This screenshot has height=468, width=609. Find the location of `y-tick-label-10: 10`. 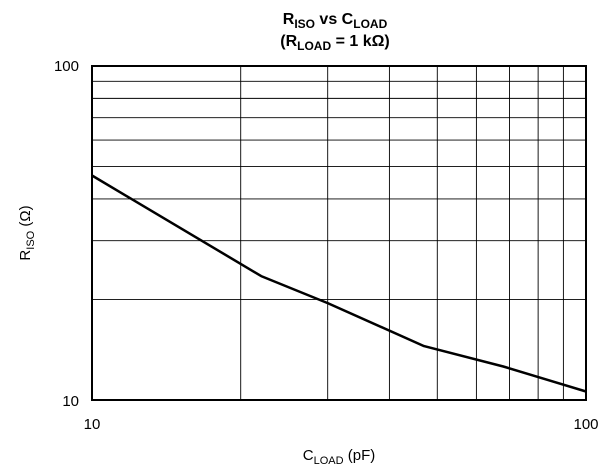

y-tick-label-10: 10 is located at coordinates (70, 401).